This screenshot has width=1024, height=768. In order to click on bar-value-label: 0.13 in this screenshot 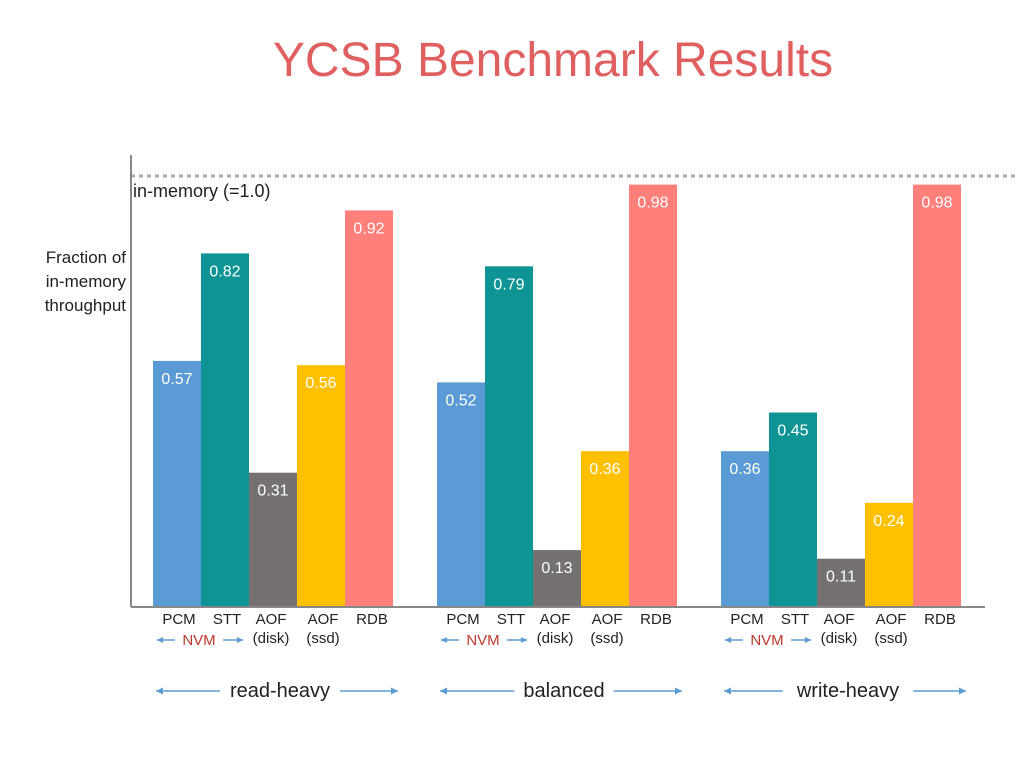, I will do `click(556, 568)`.